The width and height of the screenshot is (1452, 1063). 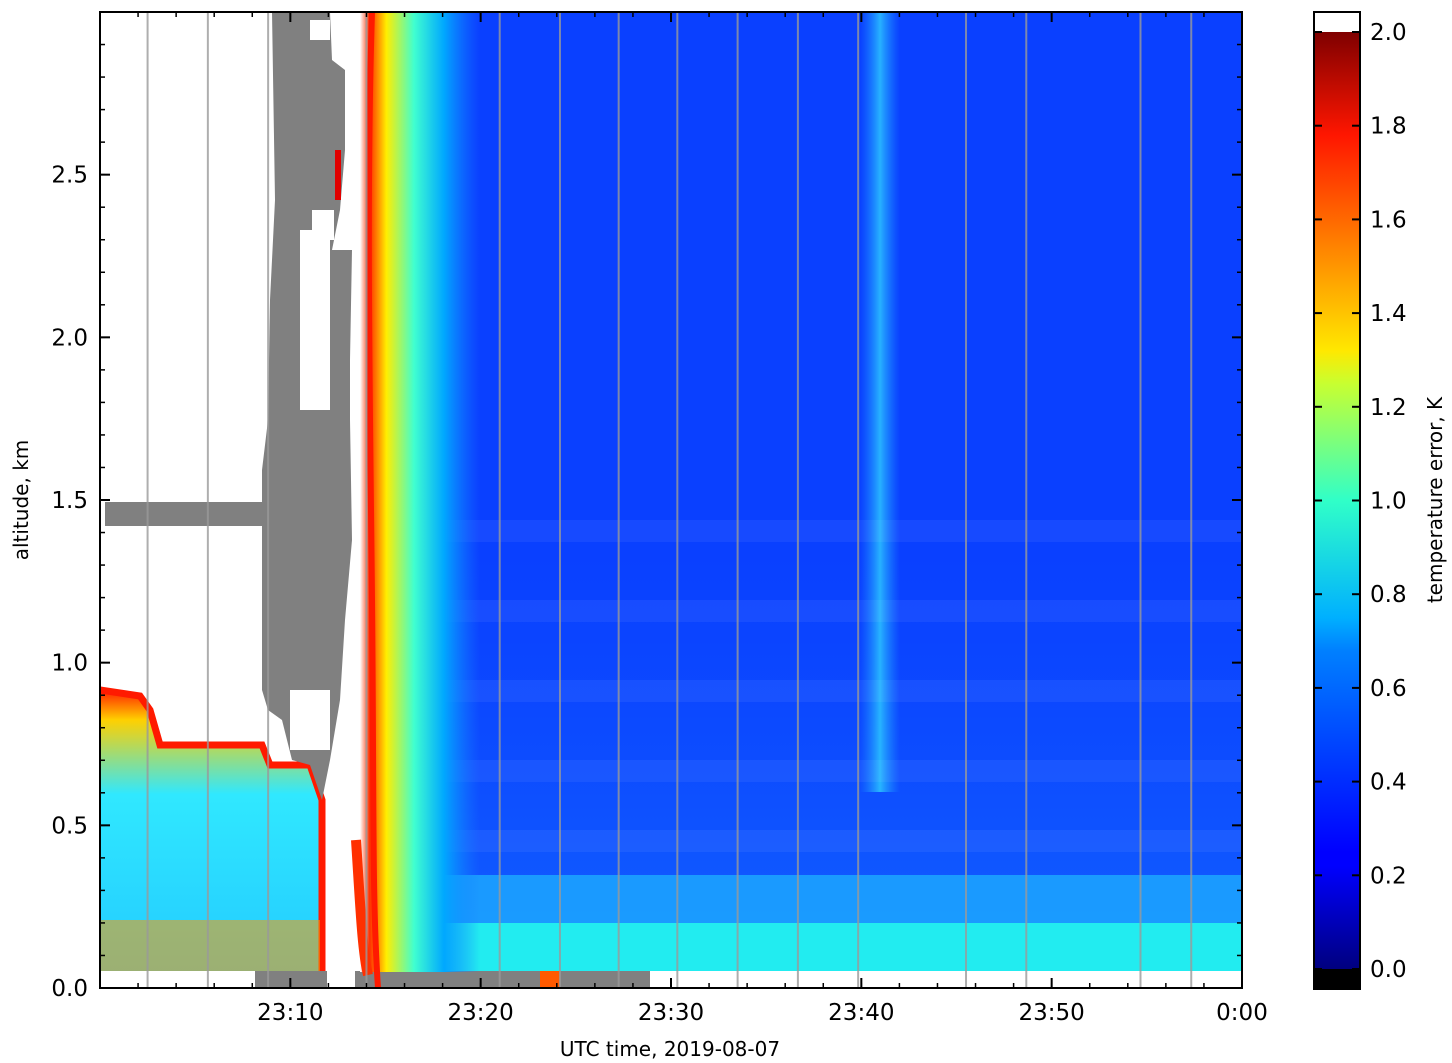 What do you see at coordinates (21, 500) in the screenshot?
I see `y-axis-title: altitude, km` at bounding box center [21, 500].